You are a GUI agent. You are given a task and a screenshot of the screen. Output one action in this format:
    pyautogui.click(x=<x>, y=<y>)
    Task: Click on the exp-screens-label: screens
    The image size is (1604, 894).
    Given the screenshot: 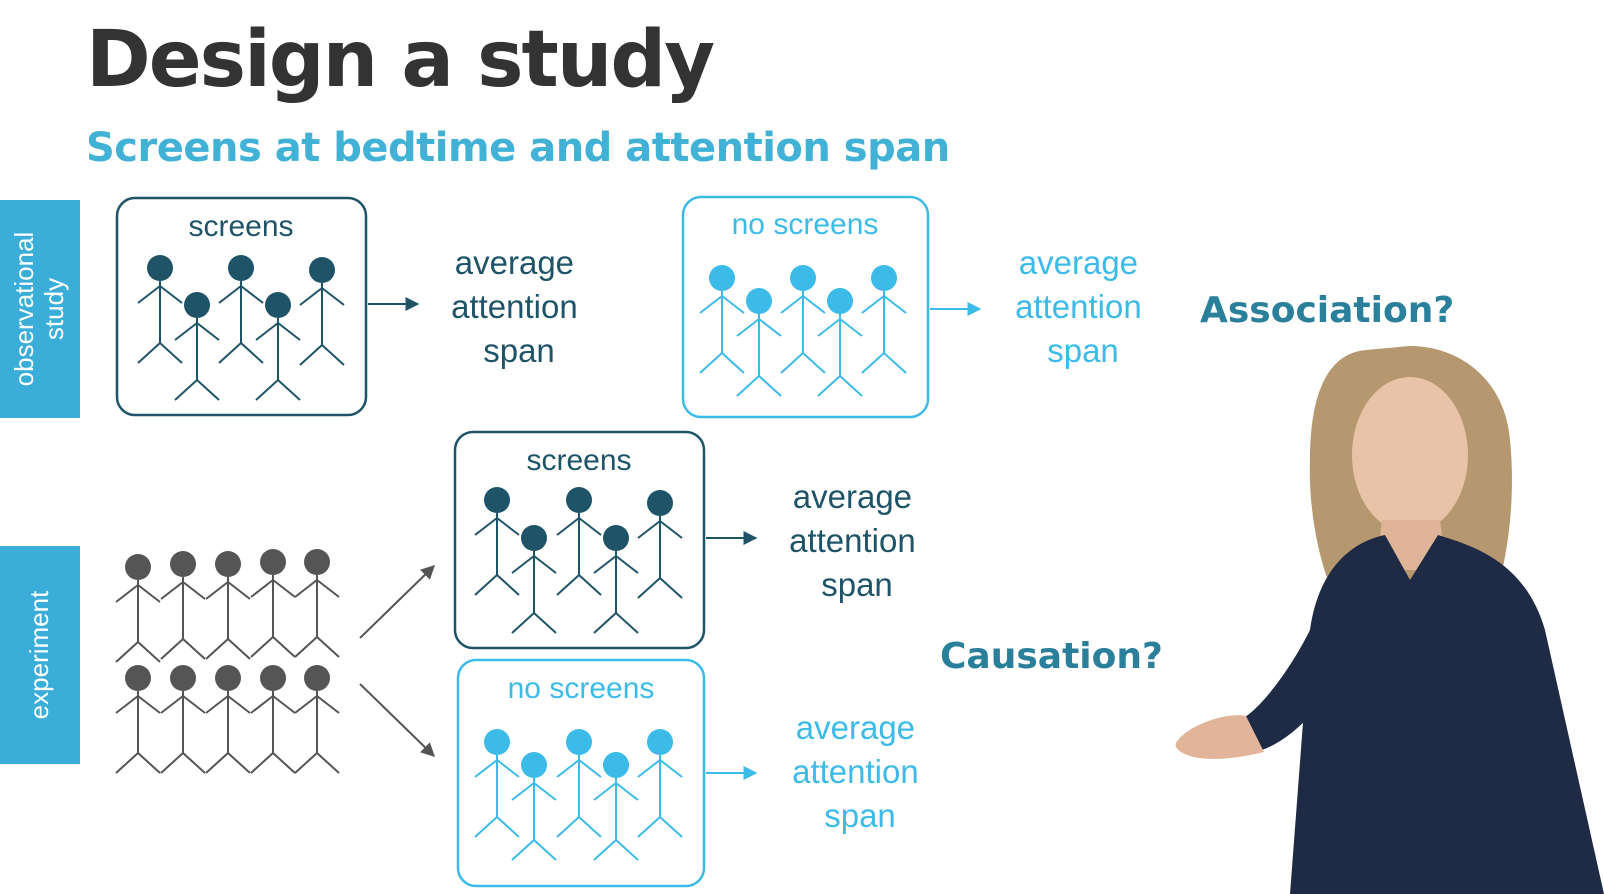 What is the action you would take?
    pyautogui.click(x=578, y=460)
    